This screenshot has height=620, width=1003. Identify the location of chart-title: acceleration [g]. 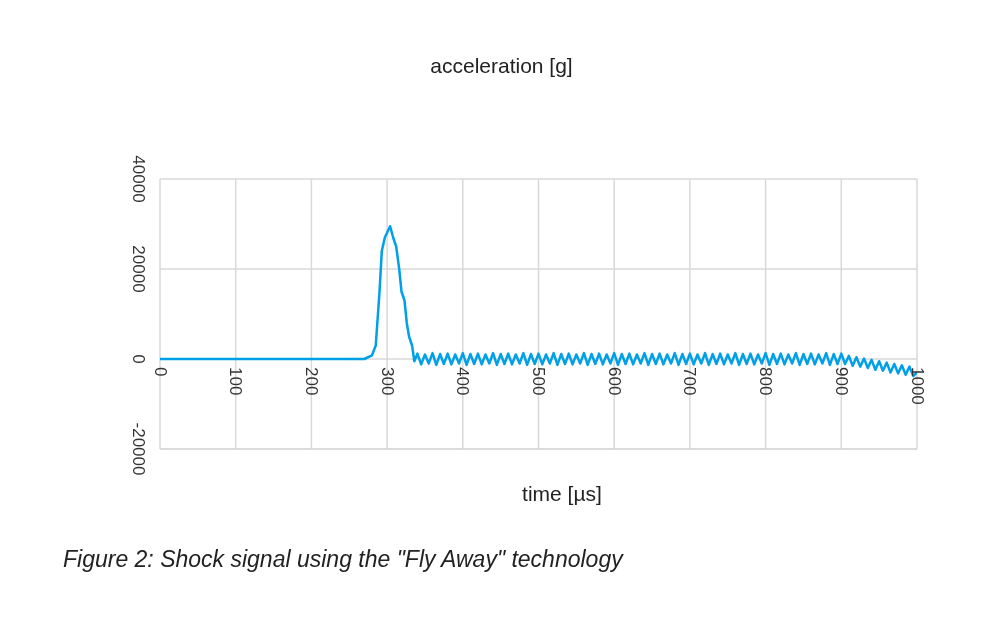
(501, 66).